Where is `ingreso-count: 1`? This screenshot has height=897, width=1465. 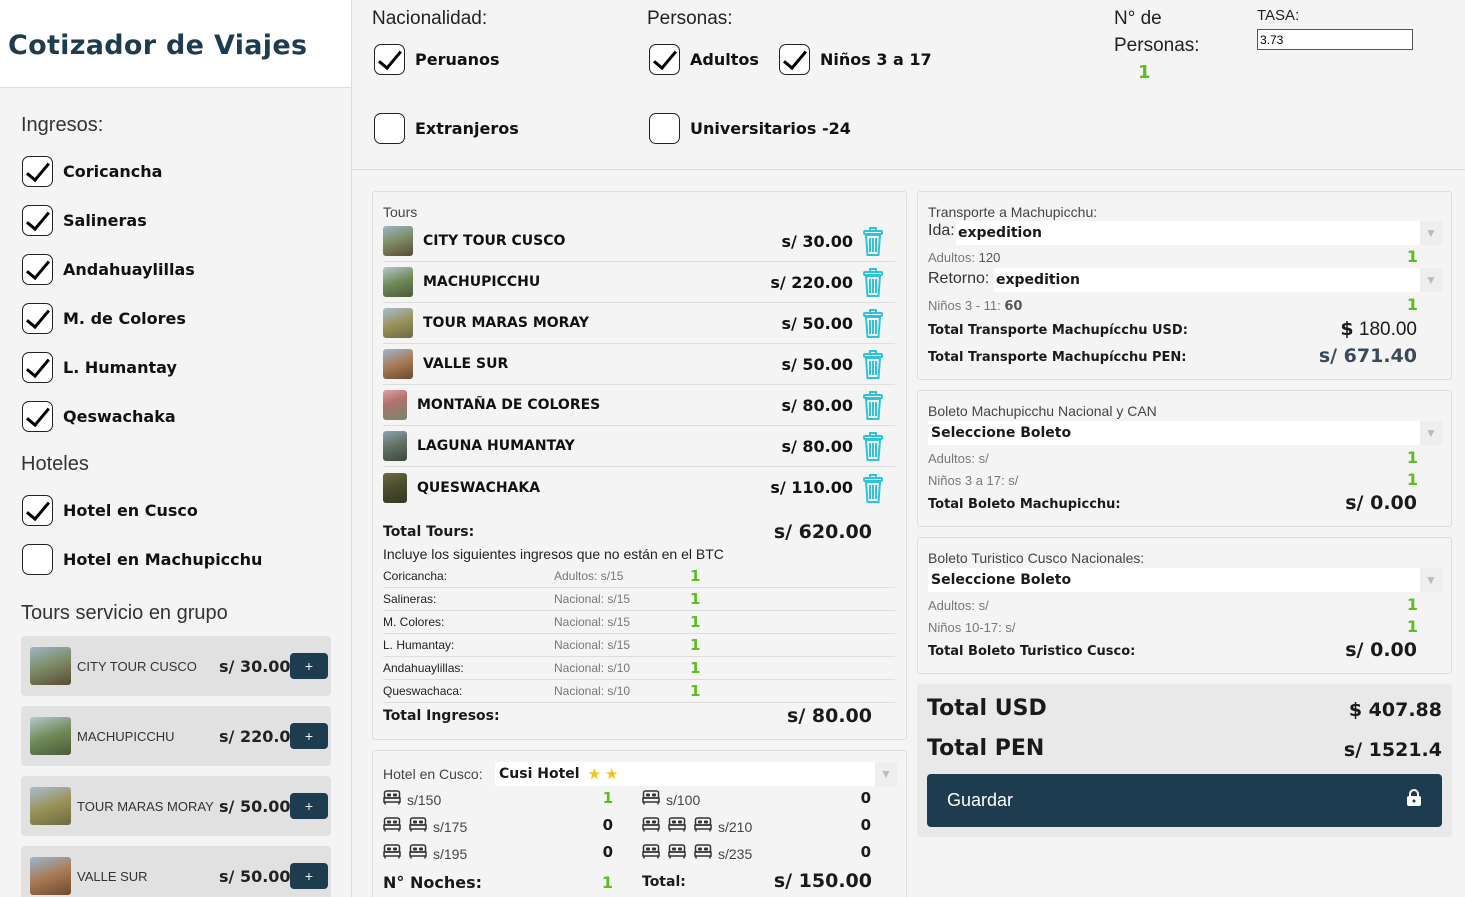
ingreso-count: 1 is located at coordinates (695, 691).